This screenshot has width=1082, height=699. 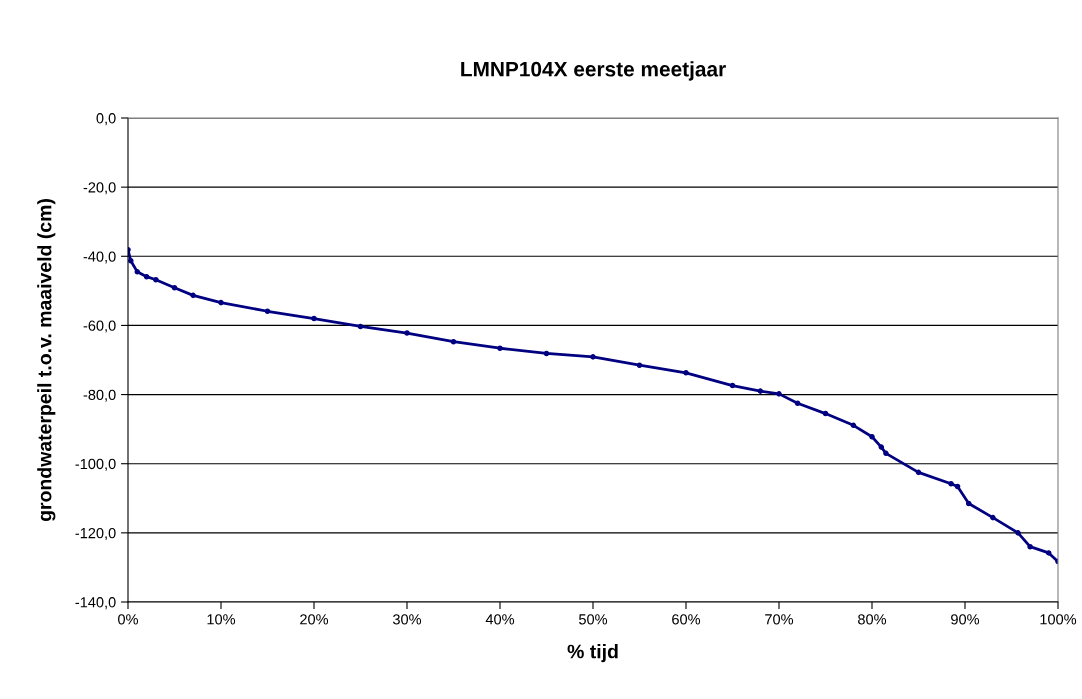 What do you see at coordinates (99, 188) in the screenshot?
I see `y-tick-label: -20,0` at bounding box center [99, 188].